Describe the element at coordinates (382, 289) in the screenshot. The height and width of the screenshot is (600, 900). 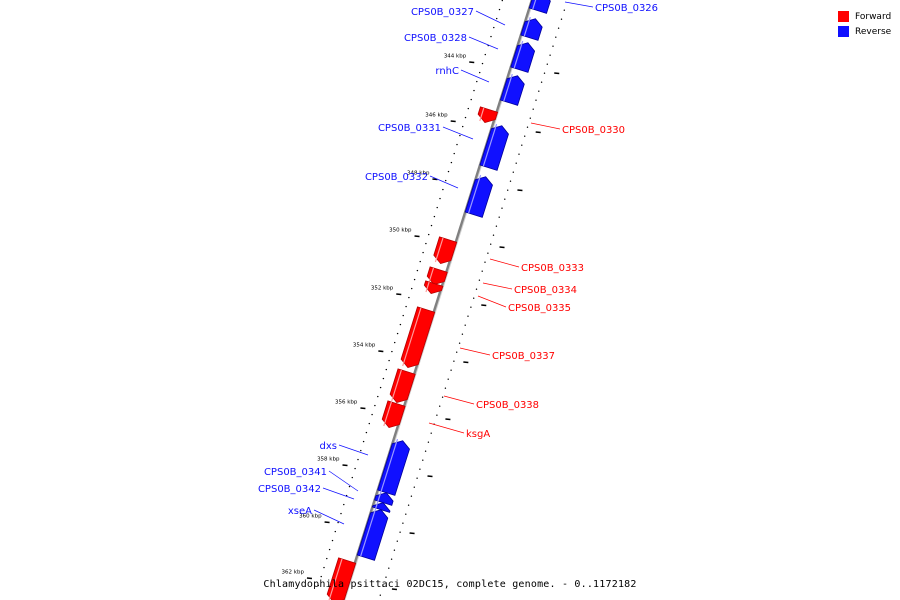
I see `tick-label: 352 kbp` at that location.